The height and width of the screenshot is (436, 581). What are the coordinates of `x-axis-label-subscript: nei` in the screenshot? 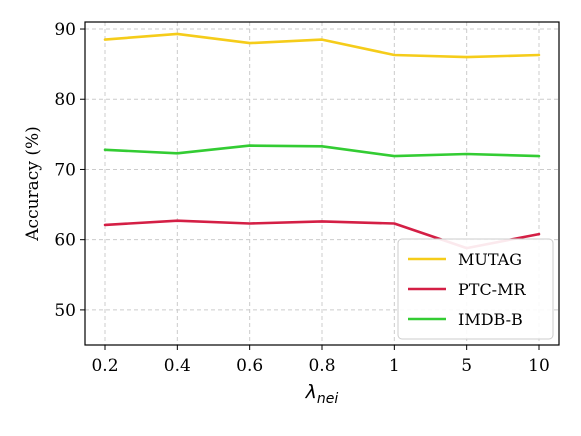 It's located at (327, 399).